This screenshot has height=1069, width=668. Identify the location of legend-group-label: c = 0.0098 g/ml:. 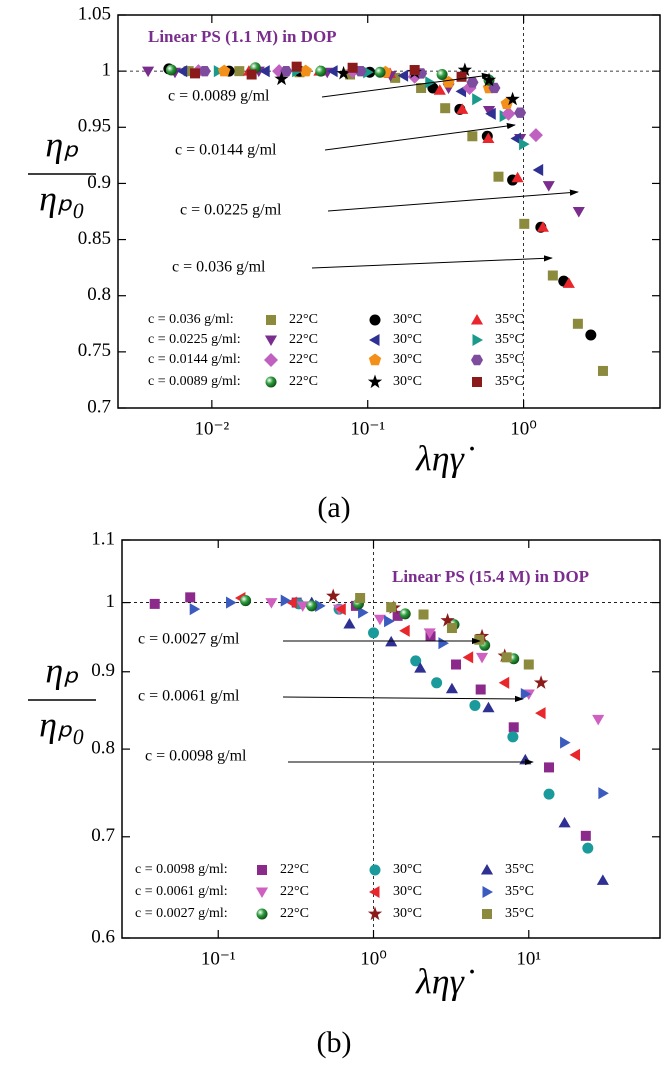
(181, 869).